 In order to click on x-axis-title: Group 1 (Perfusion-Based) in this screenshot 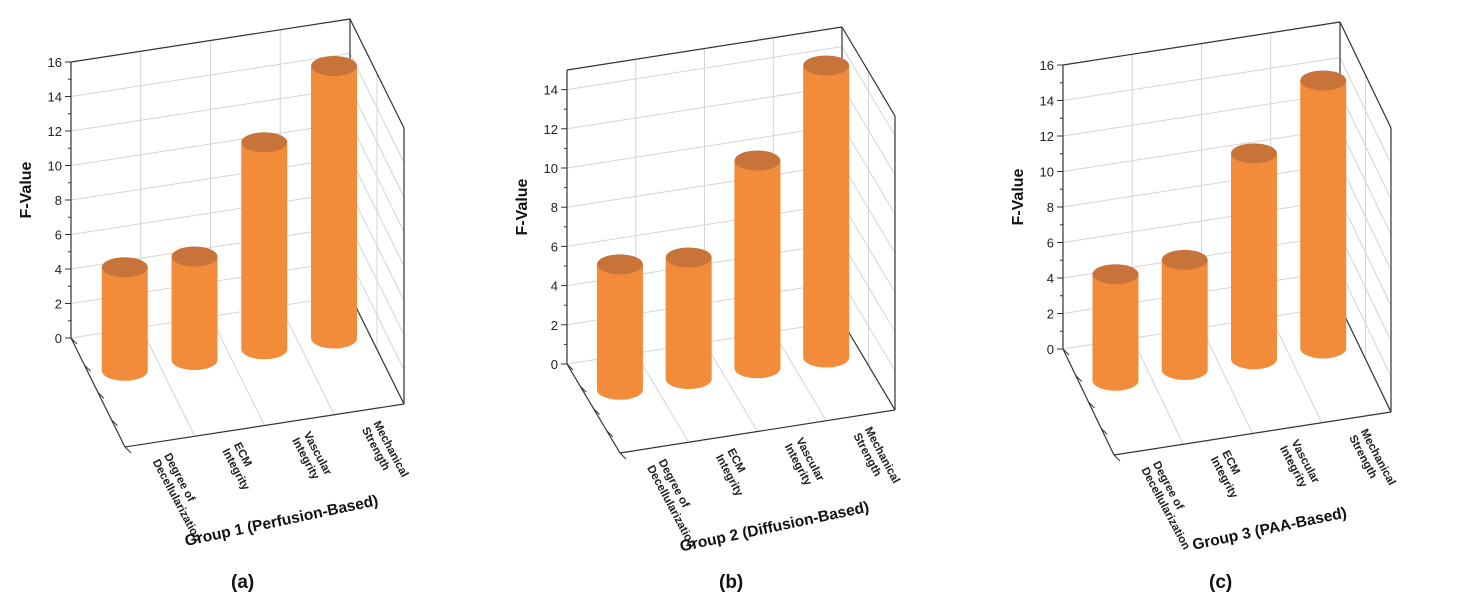, I will do `click(281, 521)`.